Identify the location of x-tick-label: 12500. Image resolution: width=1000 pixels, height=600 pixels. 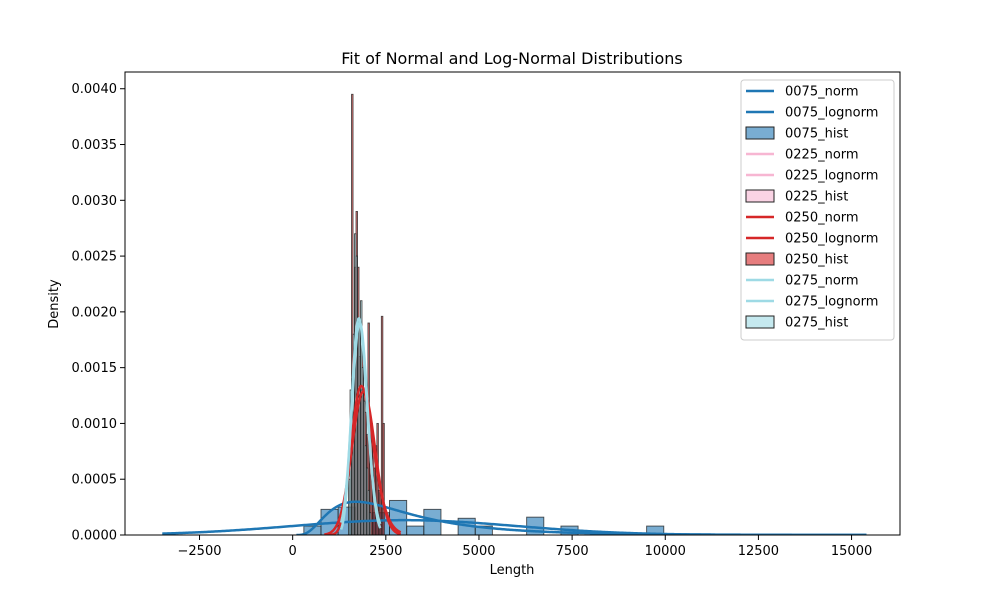
(758, 551).